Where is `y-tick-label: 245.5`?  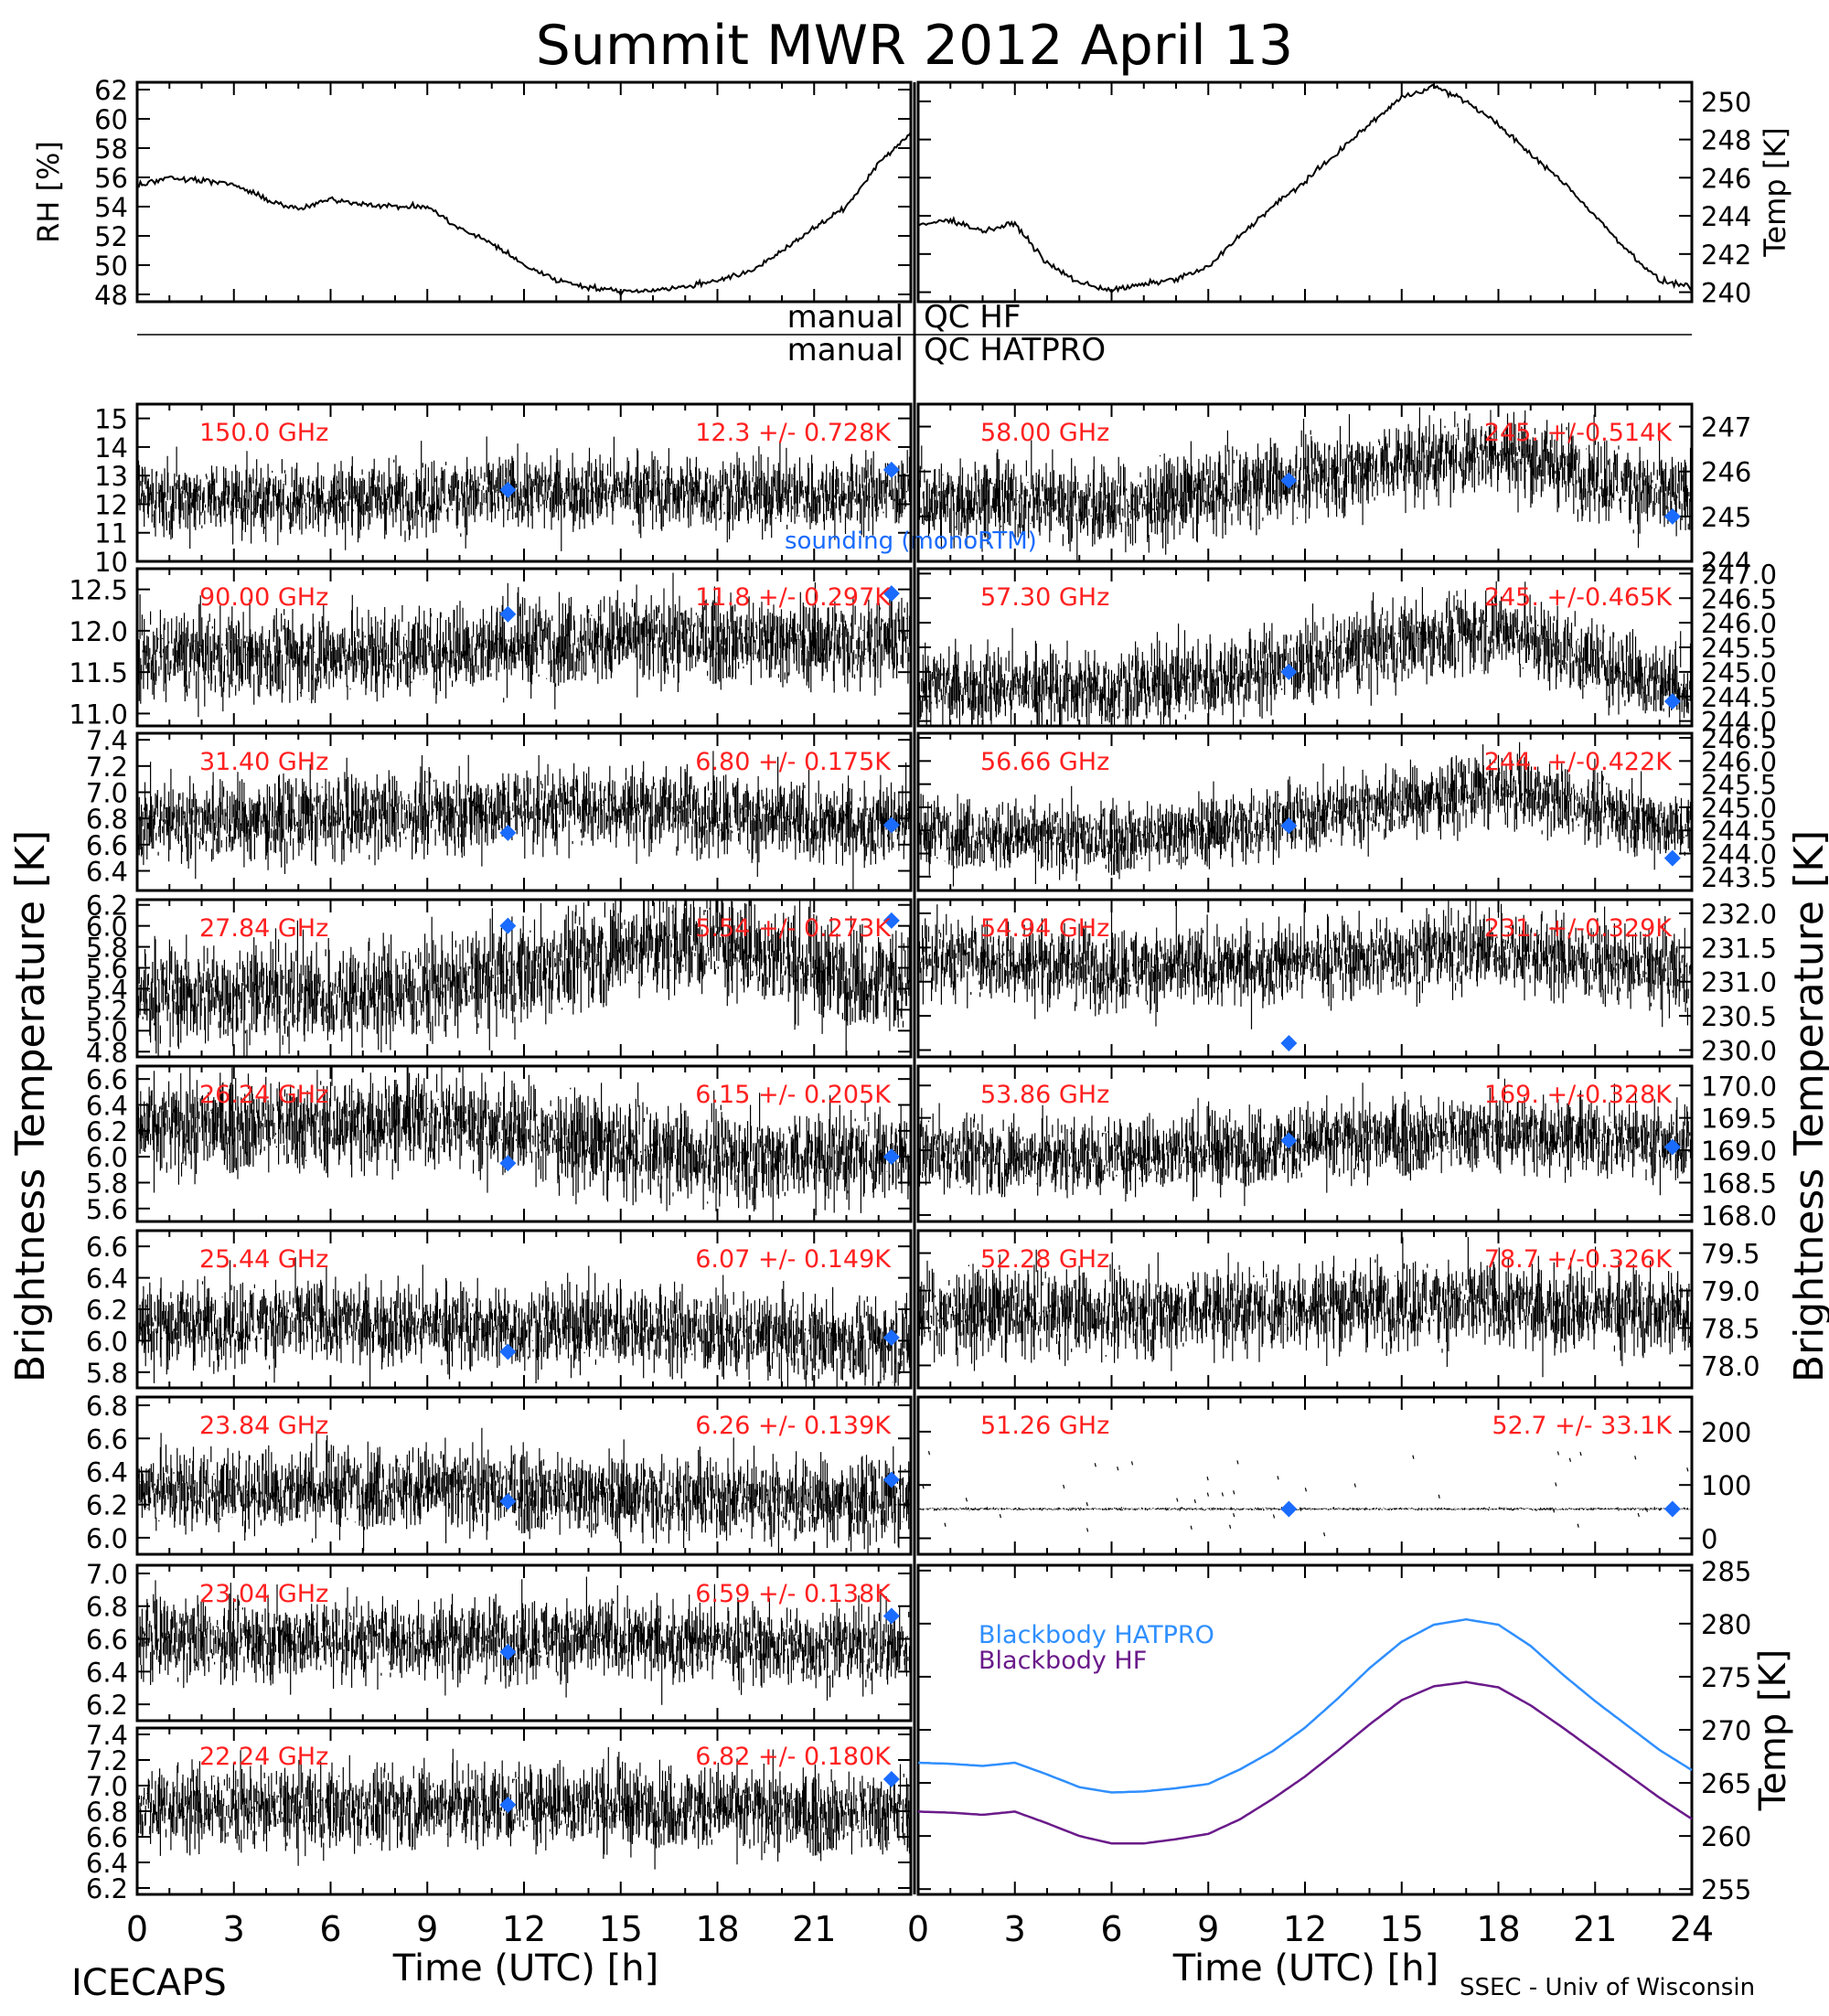 y-tick-label: 245.5 is located at coordinates (1739, 785).